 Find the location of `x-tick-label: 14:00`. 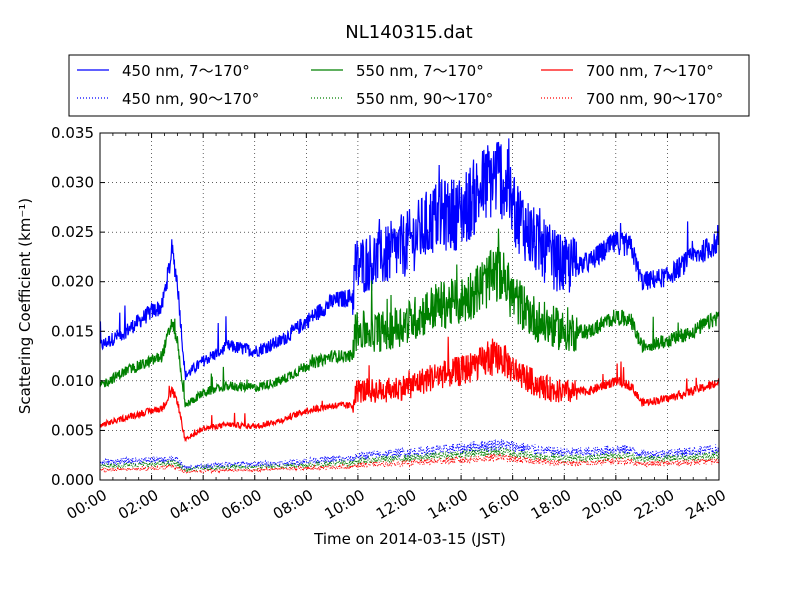

x-tick-label: 14:00 is located at coordinates (448, 504).